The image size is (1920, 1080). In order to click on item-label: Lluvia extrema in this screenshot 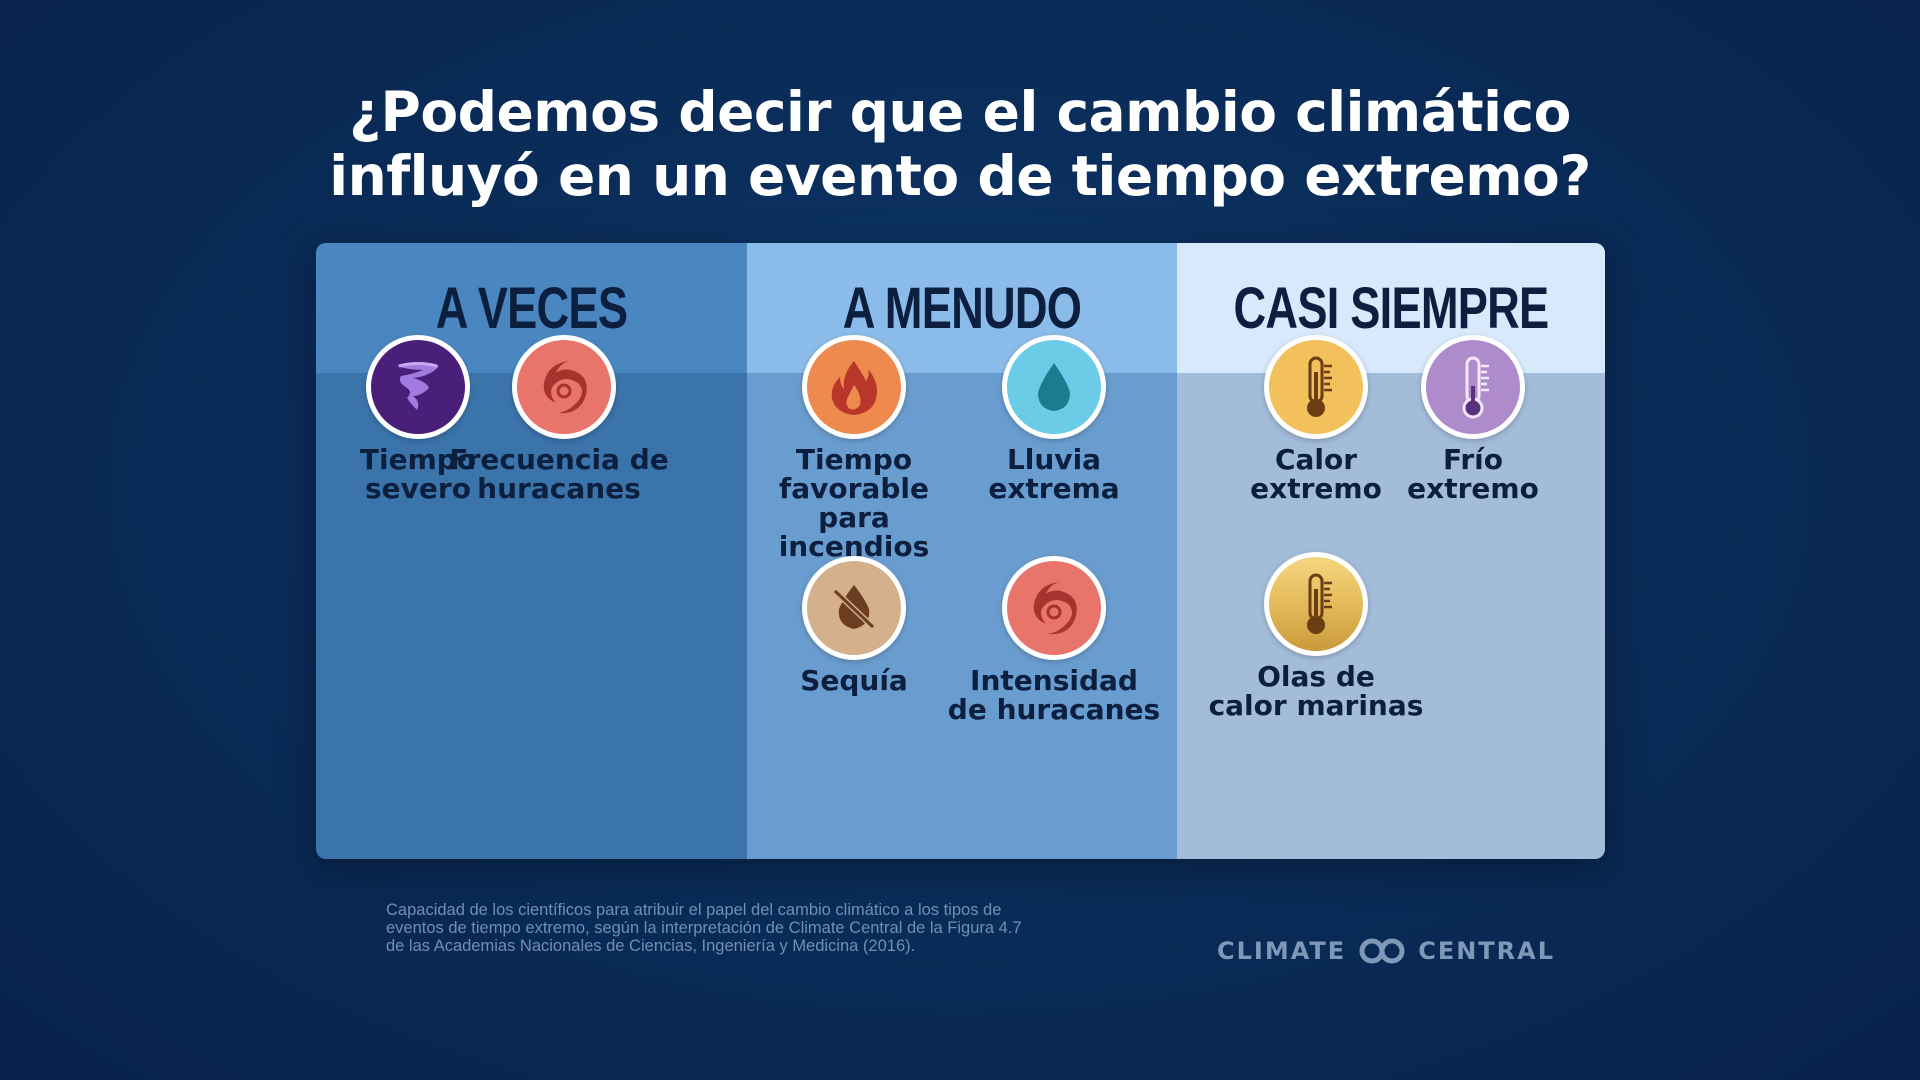, I will do `click(1054, 474)`.